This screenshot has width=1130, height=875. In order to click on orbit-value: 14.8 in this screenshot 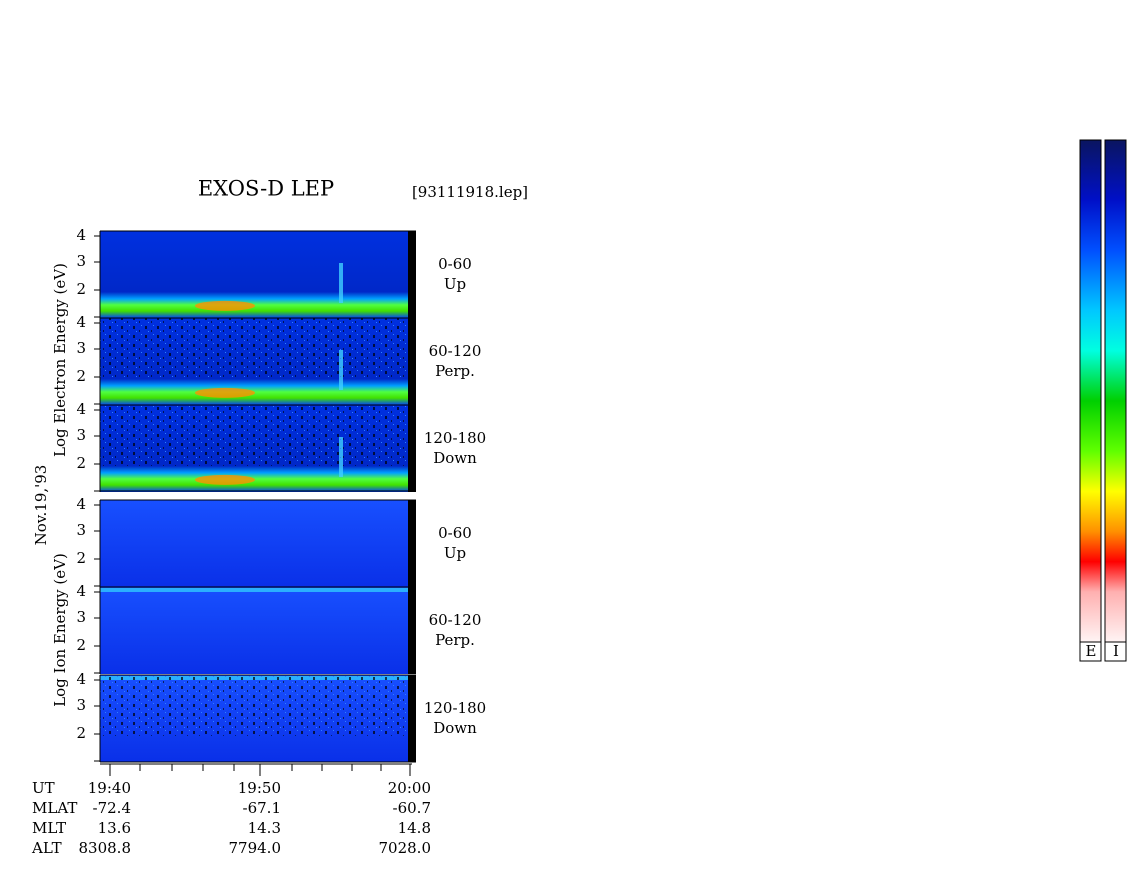, I will do `click(414, 828)`.